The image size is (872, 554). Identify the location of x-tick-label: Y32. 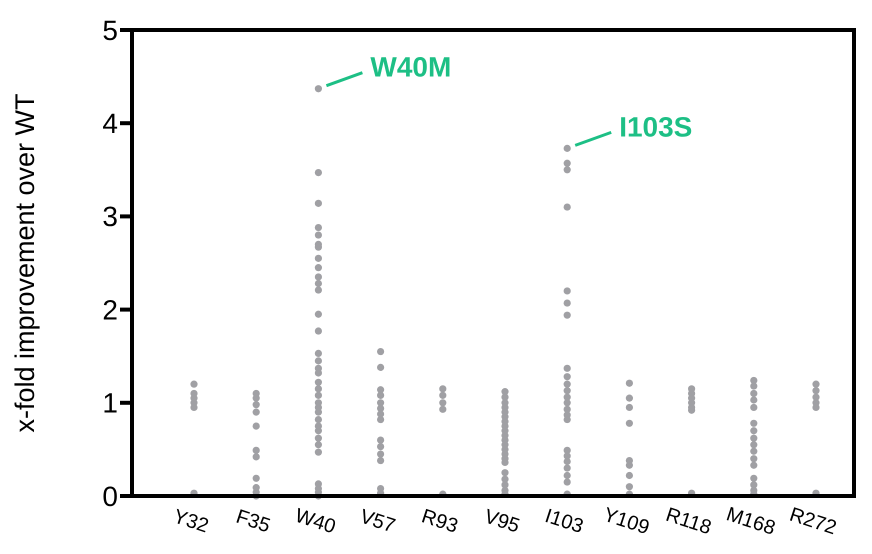
(191, 522).